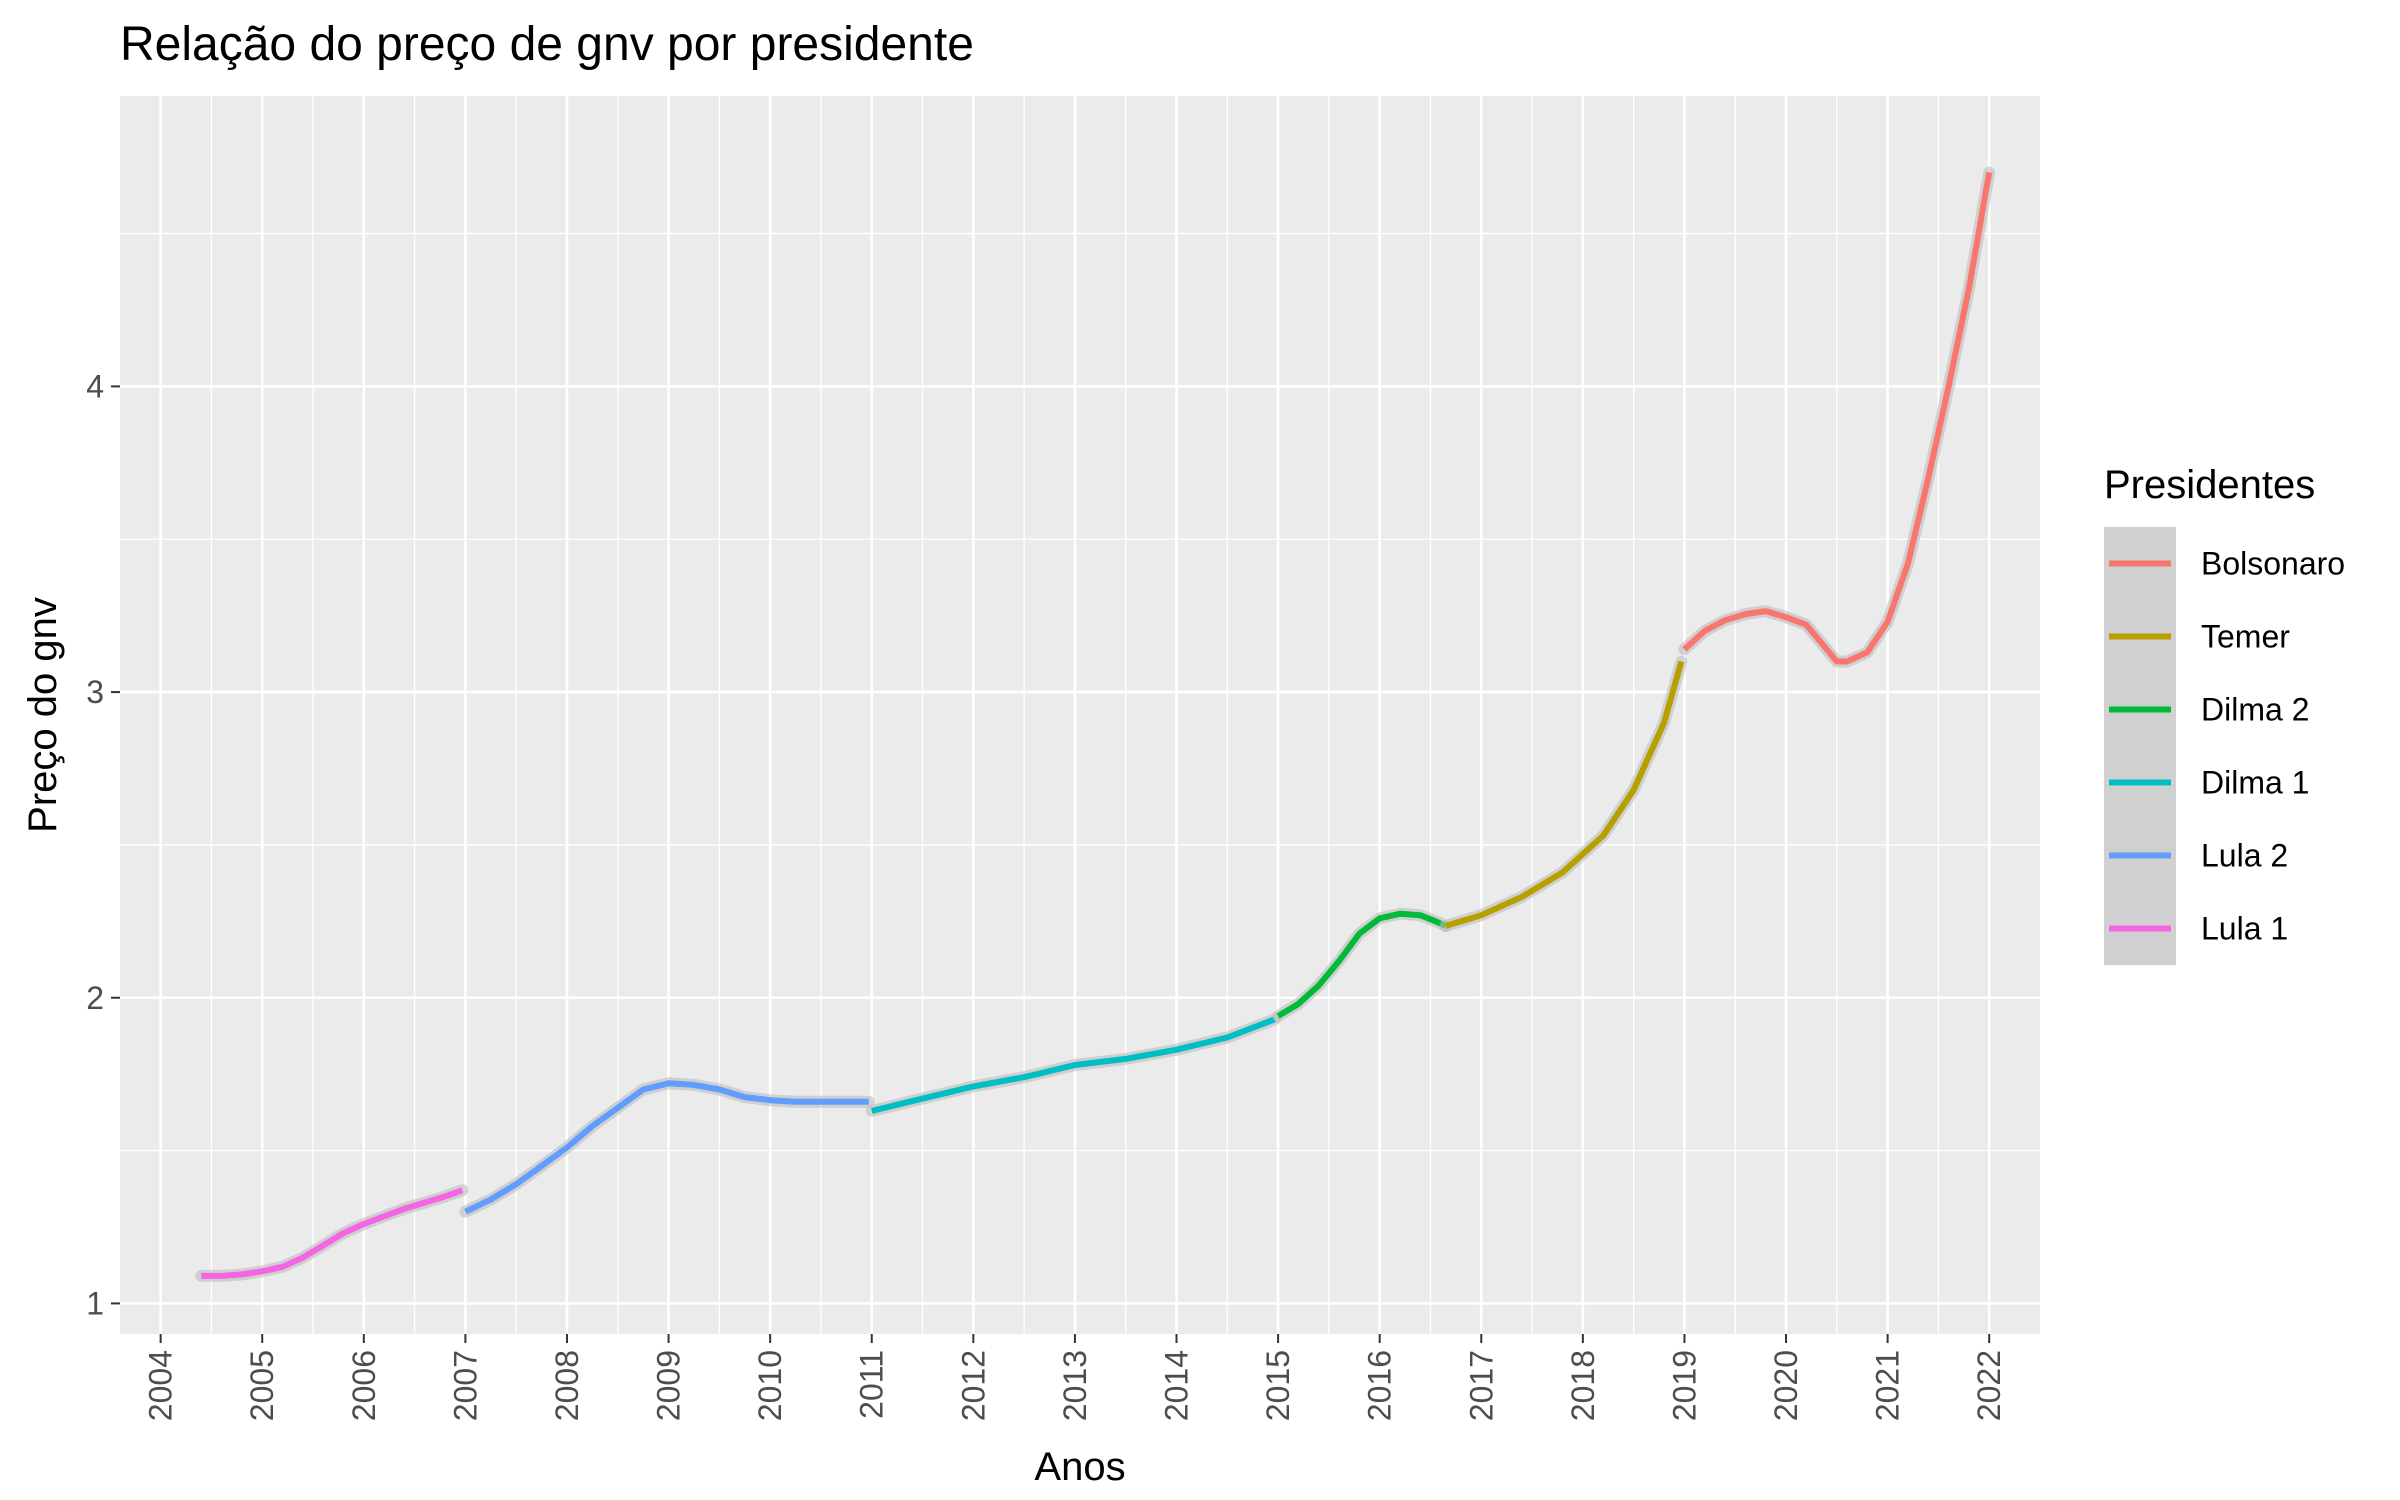 The height and width of the screenshot is (1500, 2400). Describe the element at coordinates (1075, 1385) in the screenshot. I see `x-tick-label: 2013` at that location.